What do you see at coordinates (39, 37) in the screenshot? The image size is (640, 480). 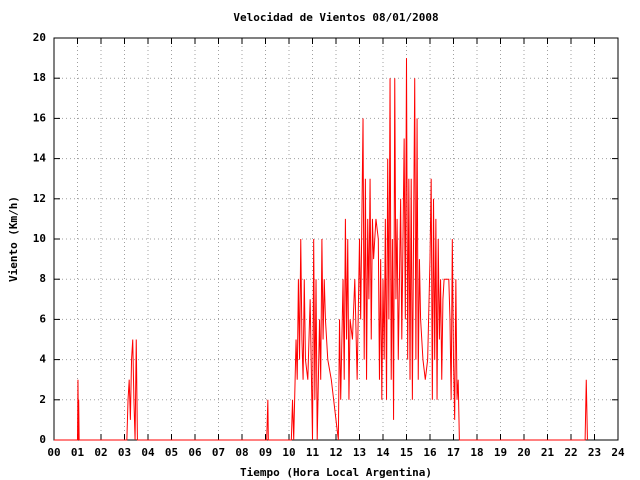 I see `y-tick-label: 20` at bounding box center [39, 37].